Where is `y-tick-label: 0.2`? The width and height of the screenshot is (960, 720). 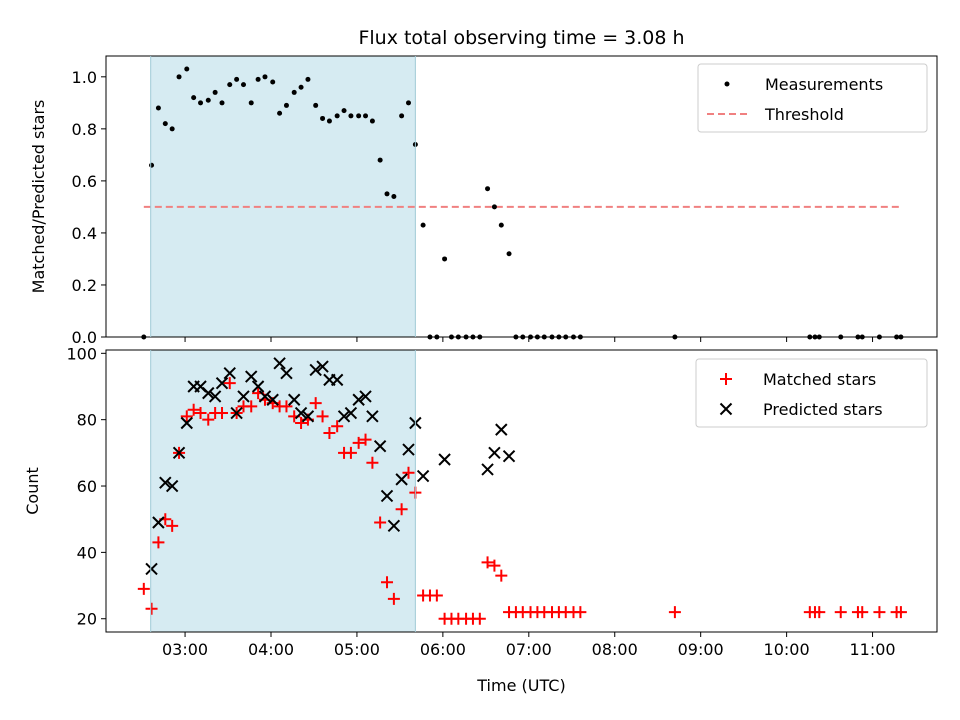
y-tick-label: 0.2 is located at coordinates (84, 285).